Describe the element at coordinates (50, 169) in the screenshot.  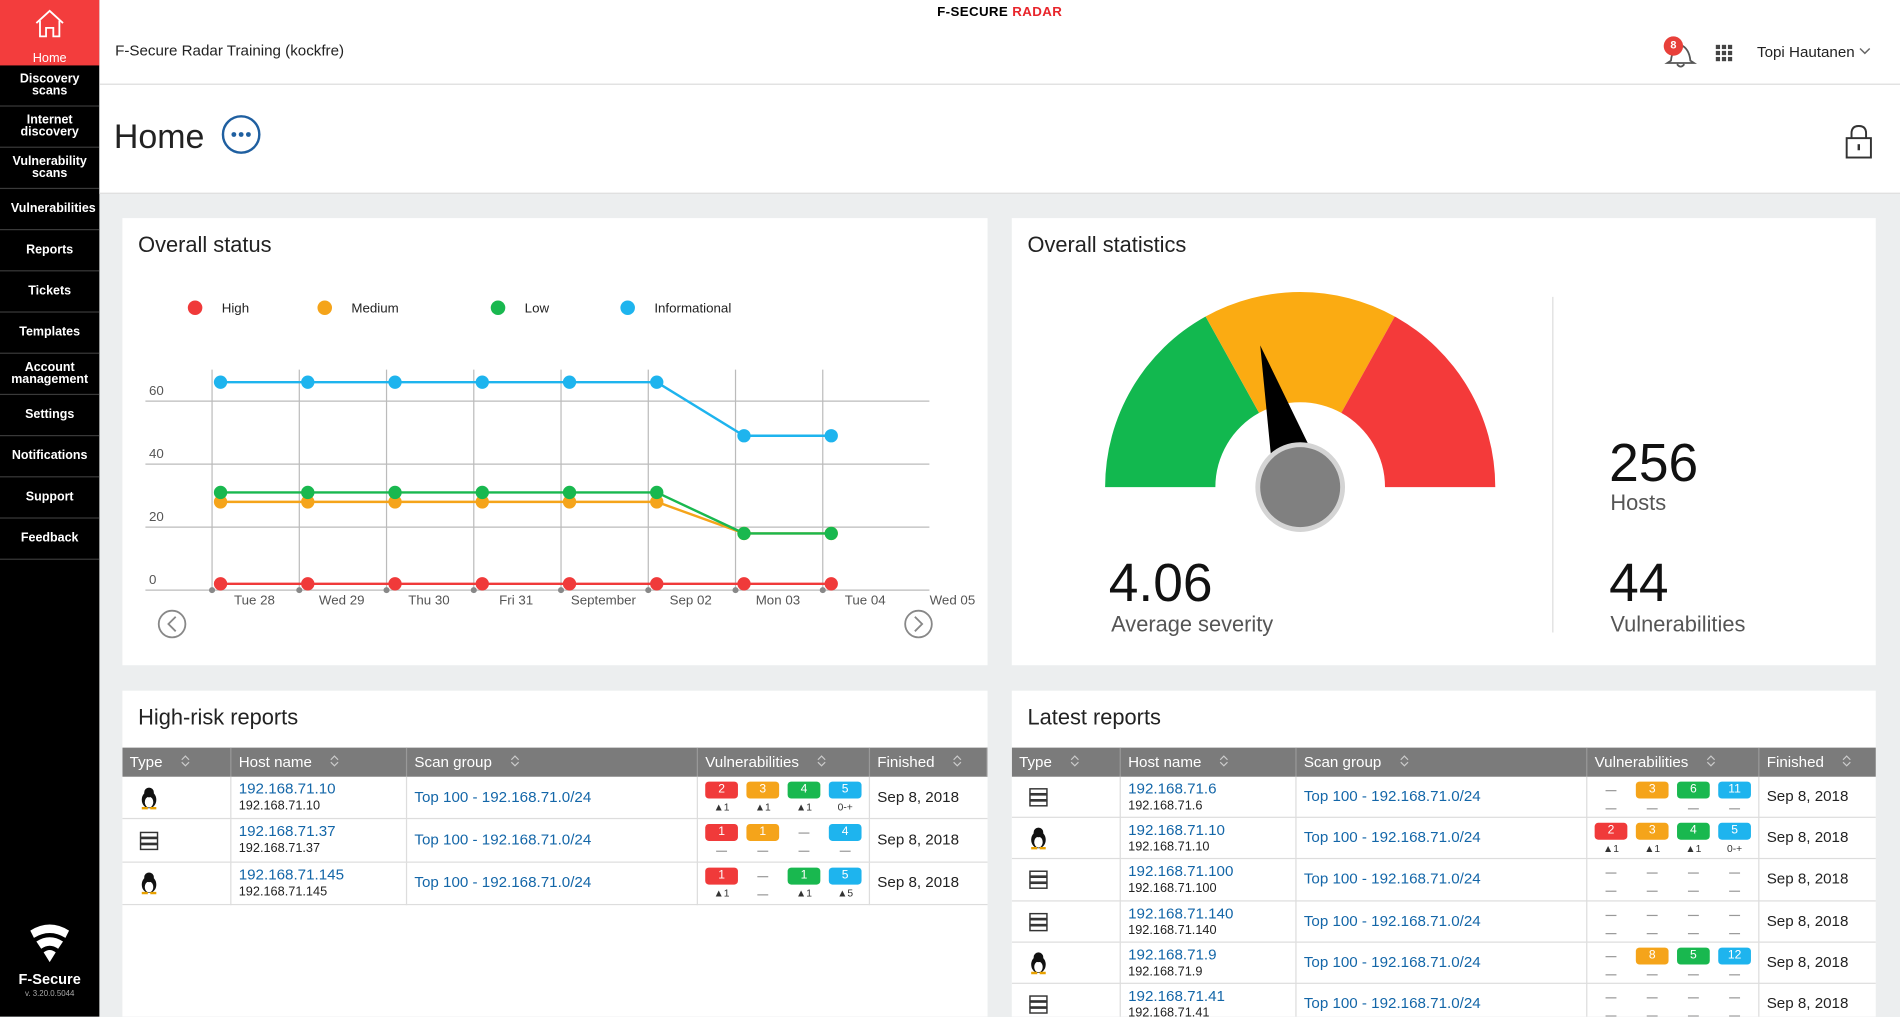
I see `nav-item: Vulnerability scans` at that location.